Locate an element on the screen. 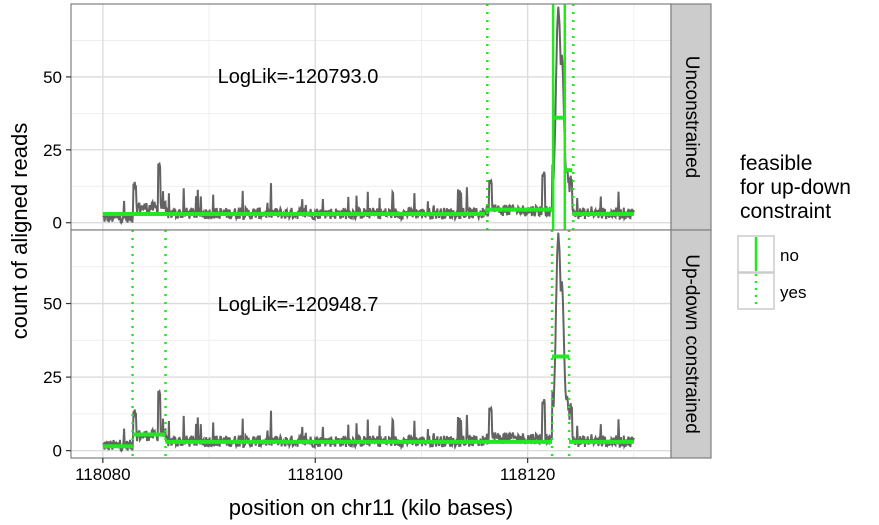 This screenshot has height=525, width=879. x-axis: 118080 118100 118120 is located at coordinates (315, 471).